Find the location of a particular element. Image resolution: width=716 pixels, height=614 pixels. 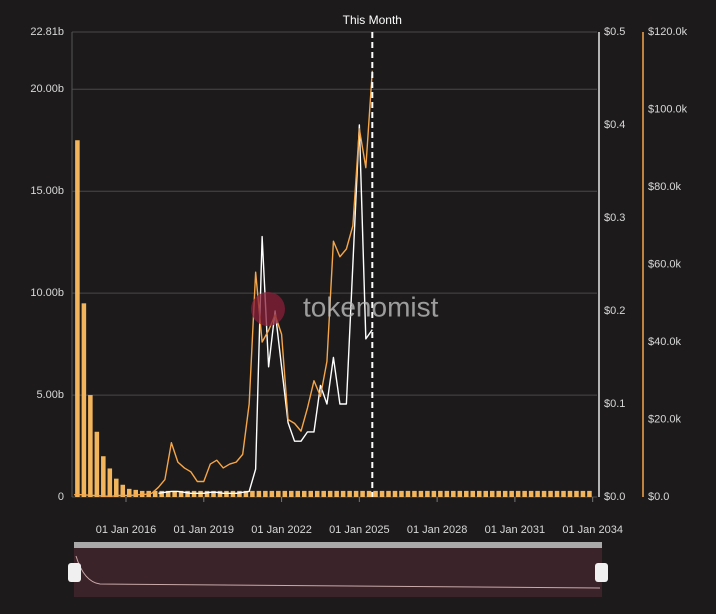

y3-tick-label: $0.0 is located at coordinates (658, 497).